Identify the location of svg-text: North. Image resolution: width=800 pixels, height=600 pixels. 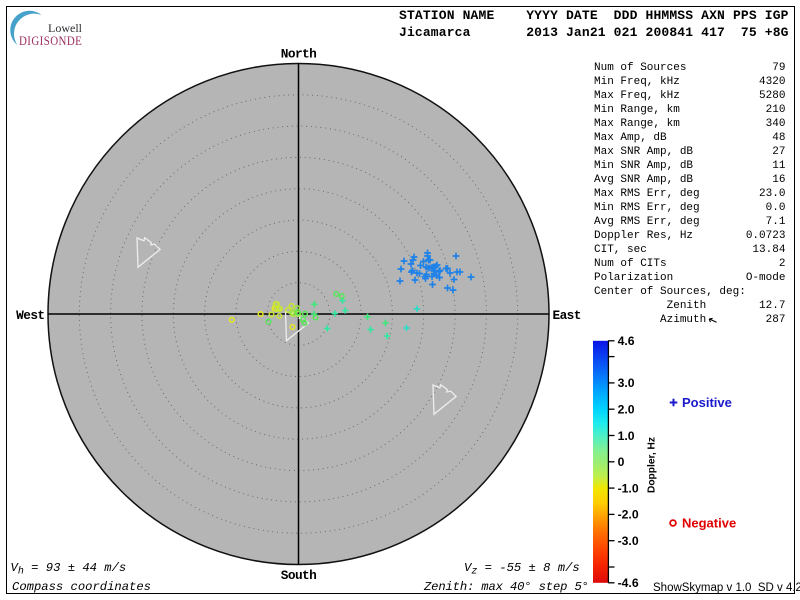
(298, 54).